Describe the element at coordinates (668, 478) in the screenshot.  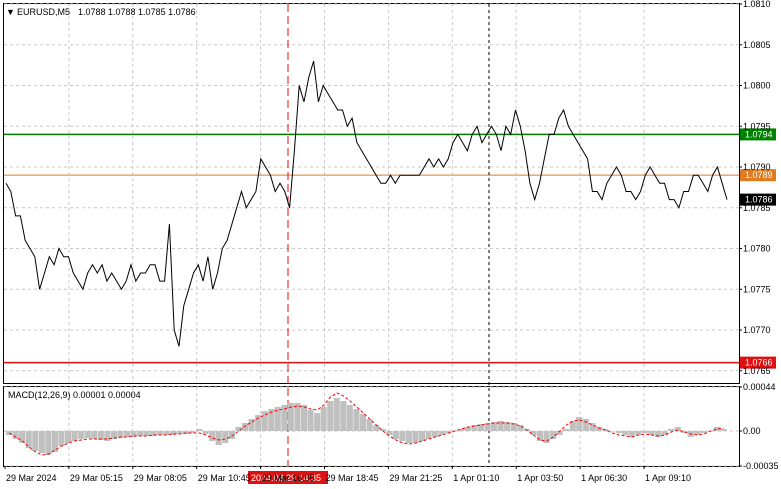
I see `x-tick-label: 1 Apr 09:10` at that location.